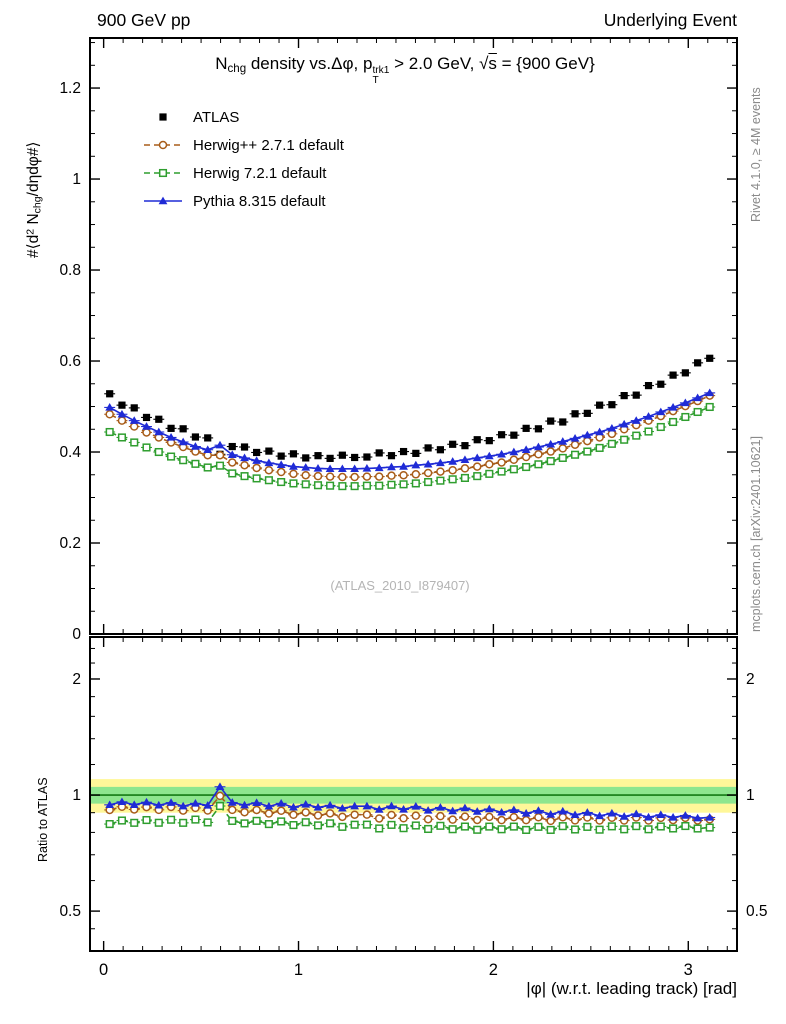 The height and width of the screenshot is (1024, 786). I want to click on legend-item-herwig7: Herwig 7.2.1 default, so click(243, 173).